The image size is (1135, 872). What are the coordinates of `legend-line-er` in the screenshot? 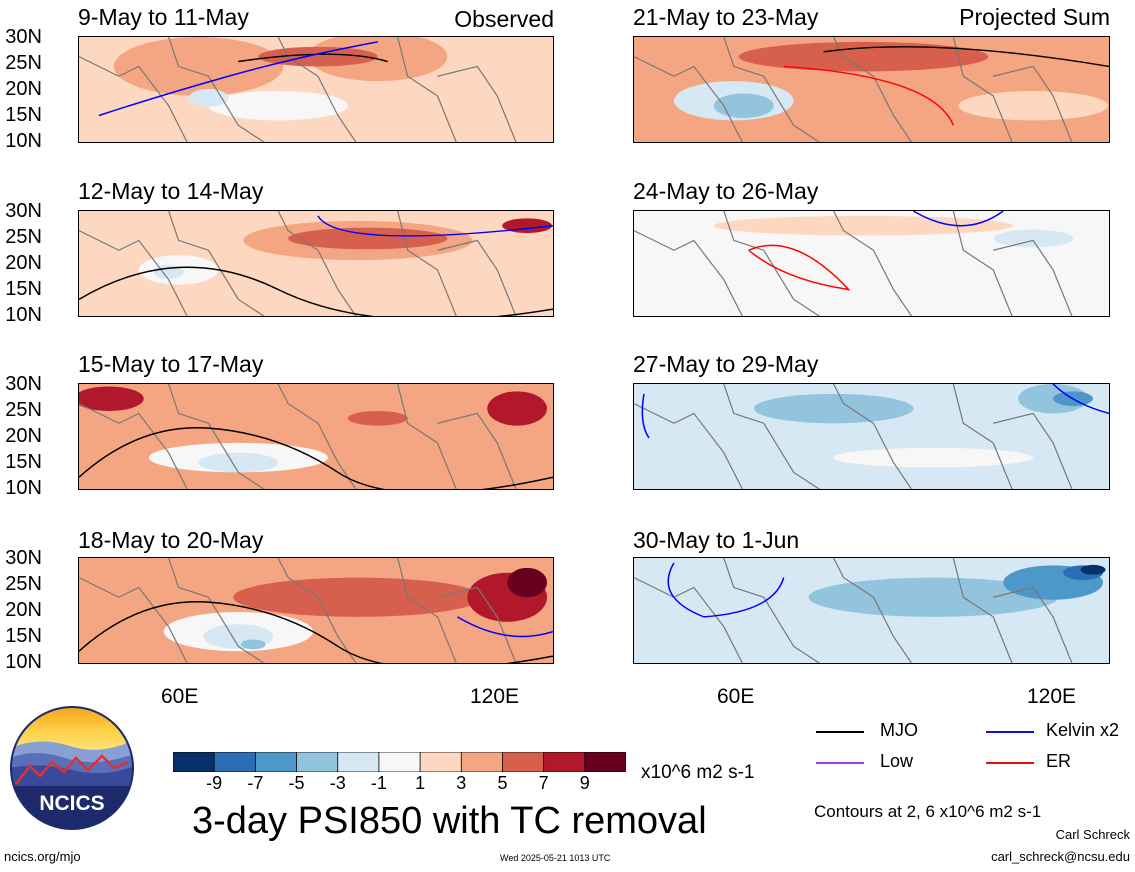 It's located at (1010, 763).